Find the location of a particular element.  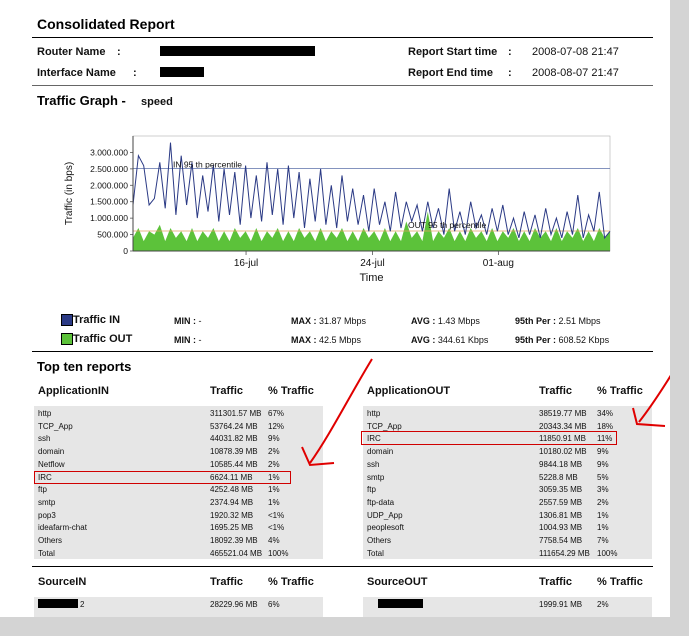

horizontal-scrollbar is located at coordinates (344, 626).